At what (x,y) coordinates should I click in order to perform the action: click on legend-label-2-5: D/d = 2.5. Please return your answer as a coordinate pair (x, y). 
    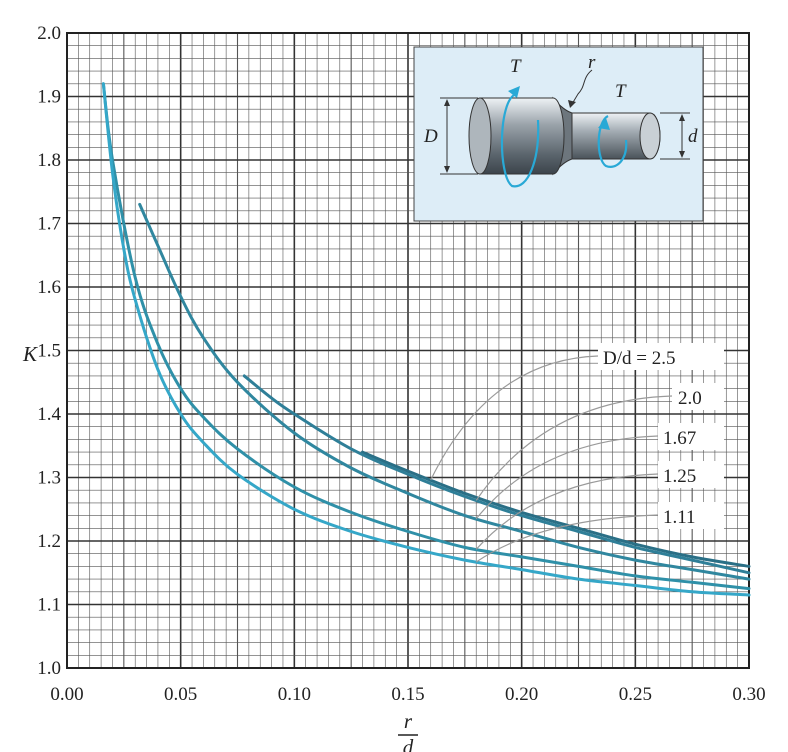
    Looking at the image, I should click on (639, 358).